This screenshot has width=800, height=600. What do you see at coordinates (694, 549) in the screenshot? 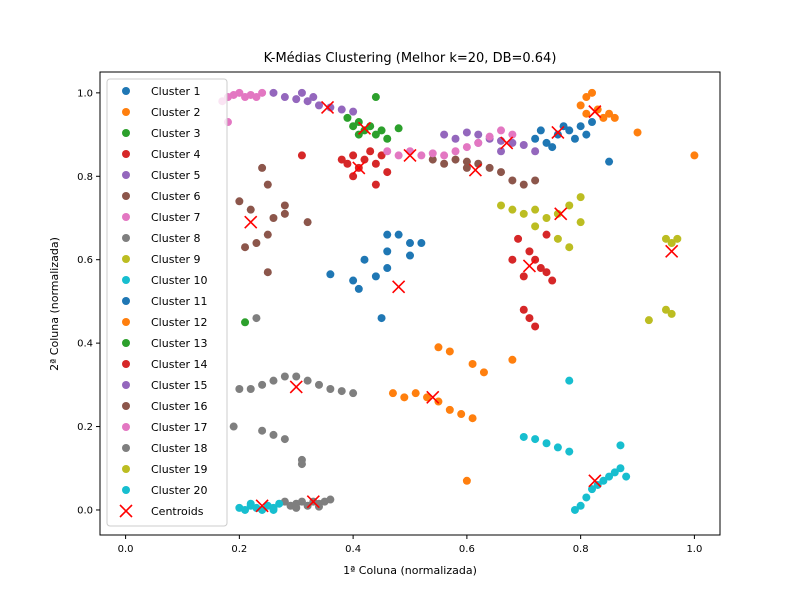
I see `x-tick-label: 1.0` at bounding box center [694, 549].